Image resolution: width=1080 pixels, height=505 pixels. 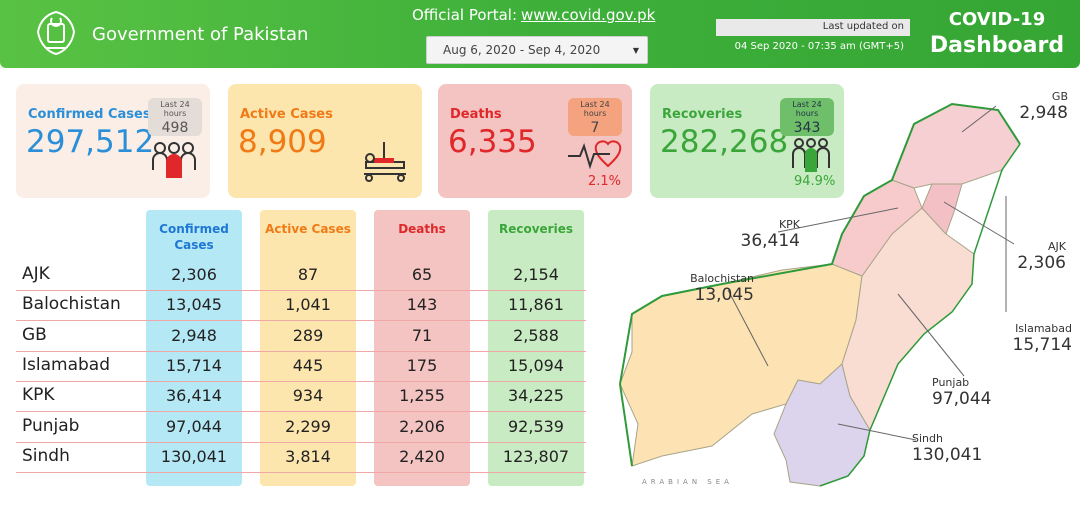 I want to click on cell-deaths: 1,255, so click(x=422, y=395).